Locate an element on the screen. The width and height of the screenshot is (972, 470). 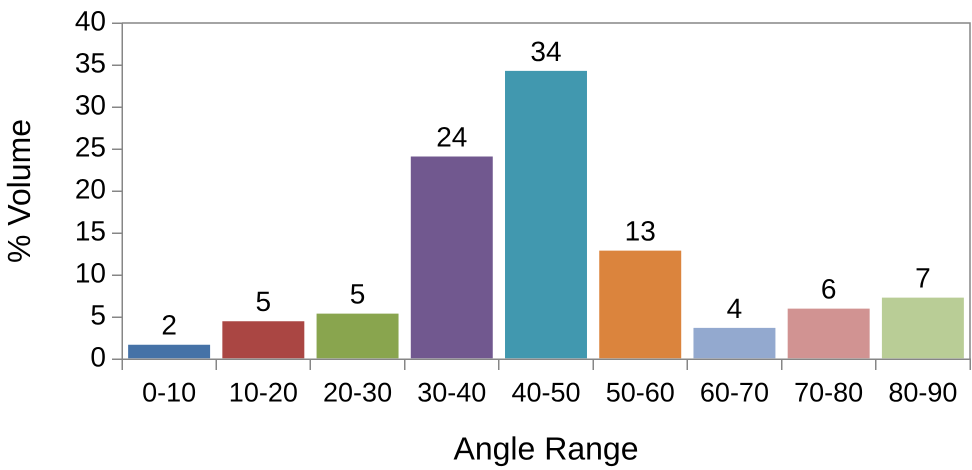
x-tick-label: 60-70 is located at coordinates (734, 393).